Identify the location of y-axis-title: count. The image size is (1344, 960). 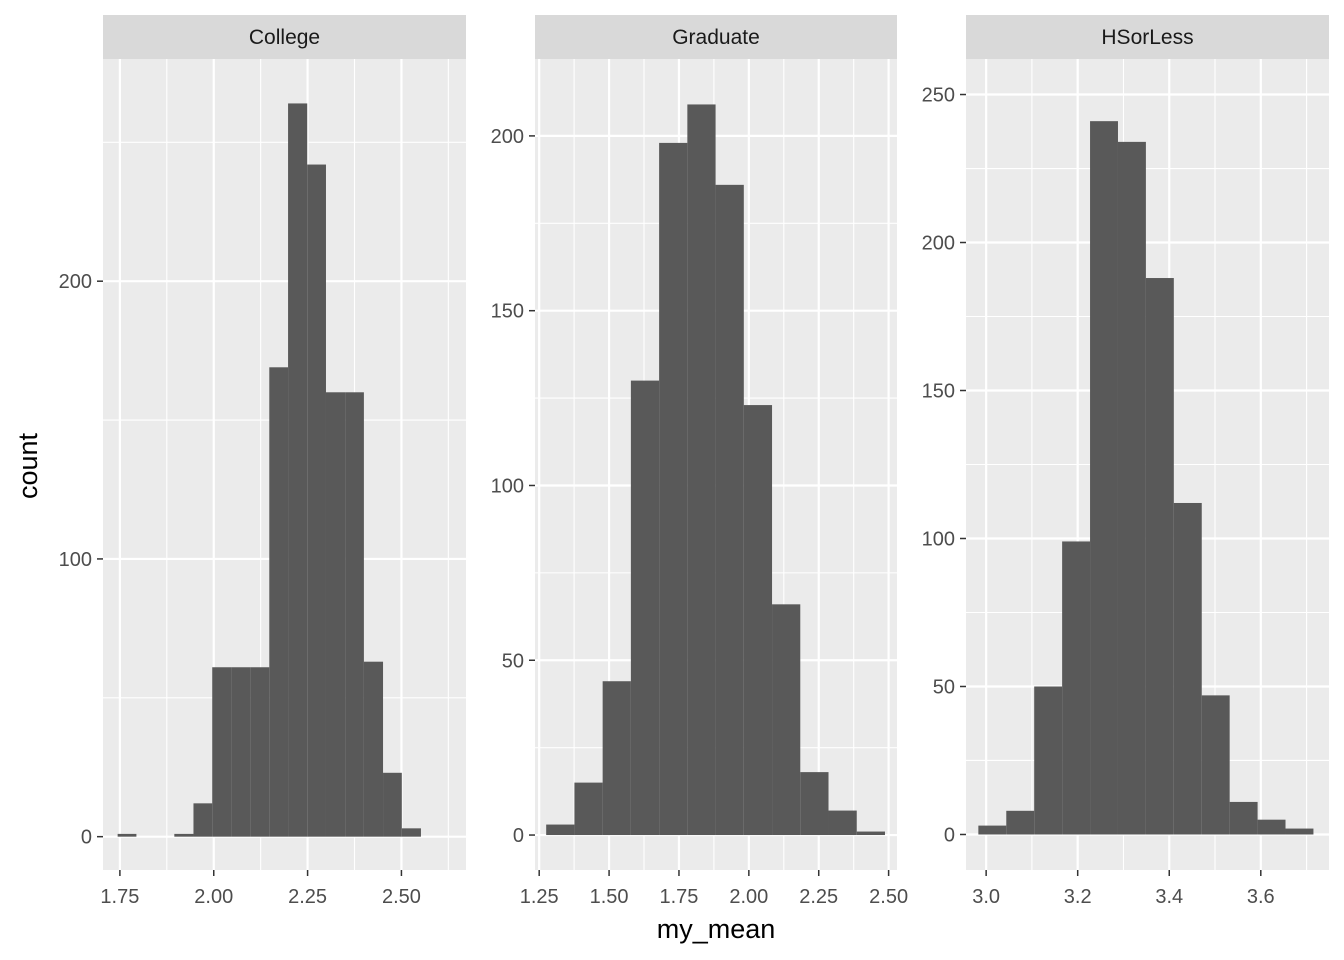
(28, 465).